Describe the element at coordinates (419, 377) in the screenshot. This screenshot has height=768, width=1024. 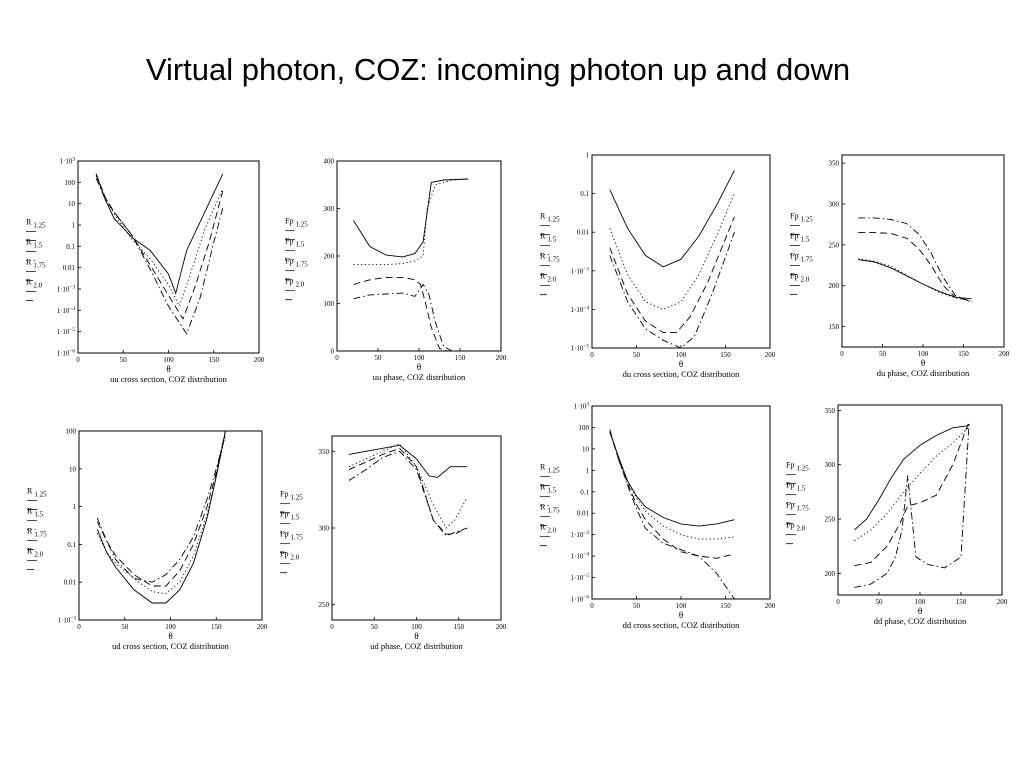
I see `chart-caption: uu phase, COZ distribution` at that location.